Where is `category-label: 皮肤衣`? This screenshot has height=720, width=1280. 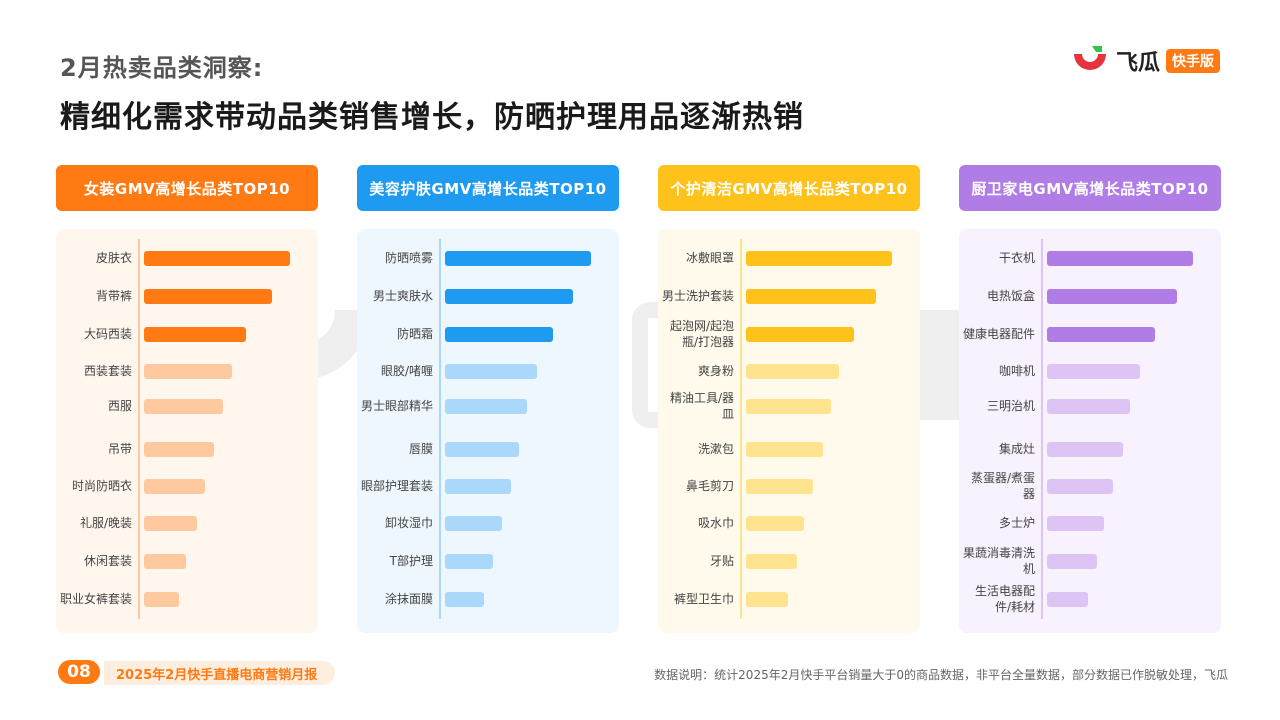
category-label: 皮肤衣 is located at coordinates (113, 258).